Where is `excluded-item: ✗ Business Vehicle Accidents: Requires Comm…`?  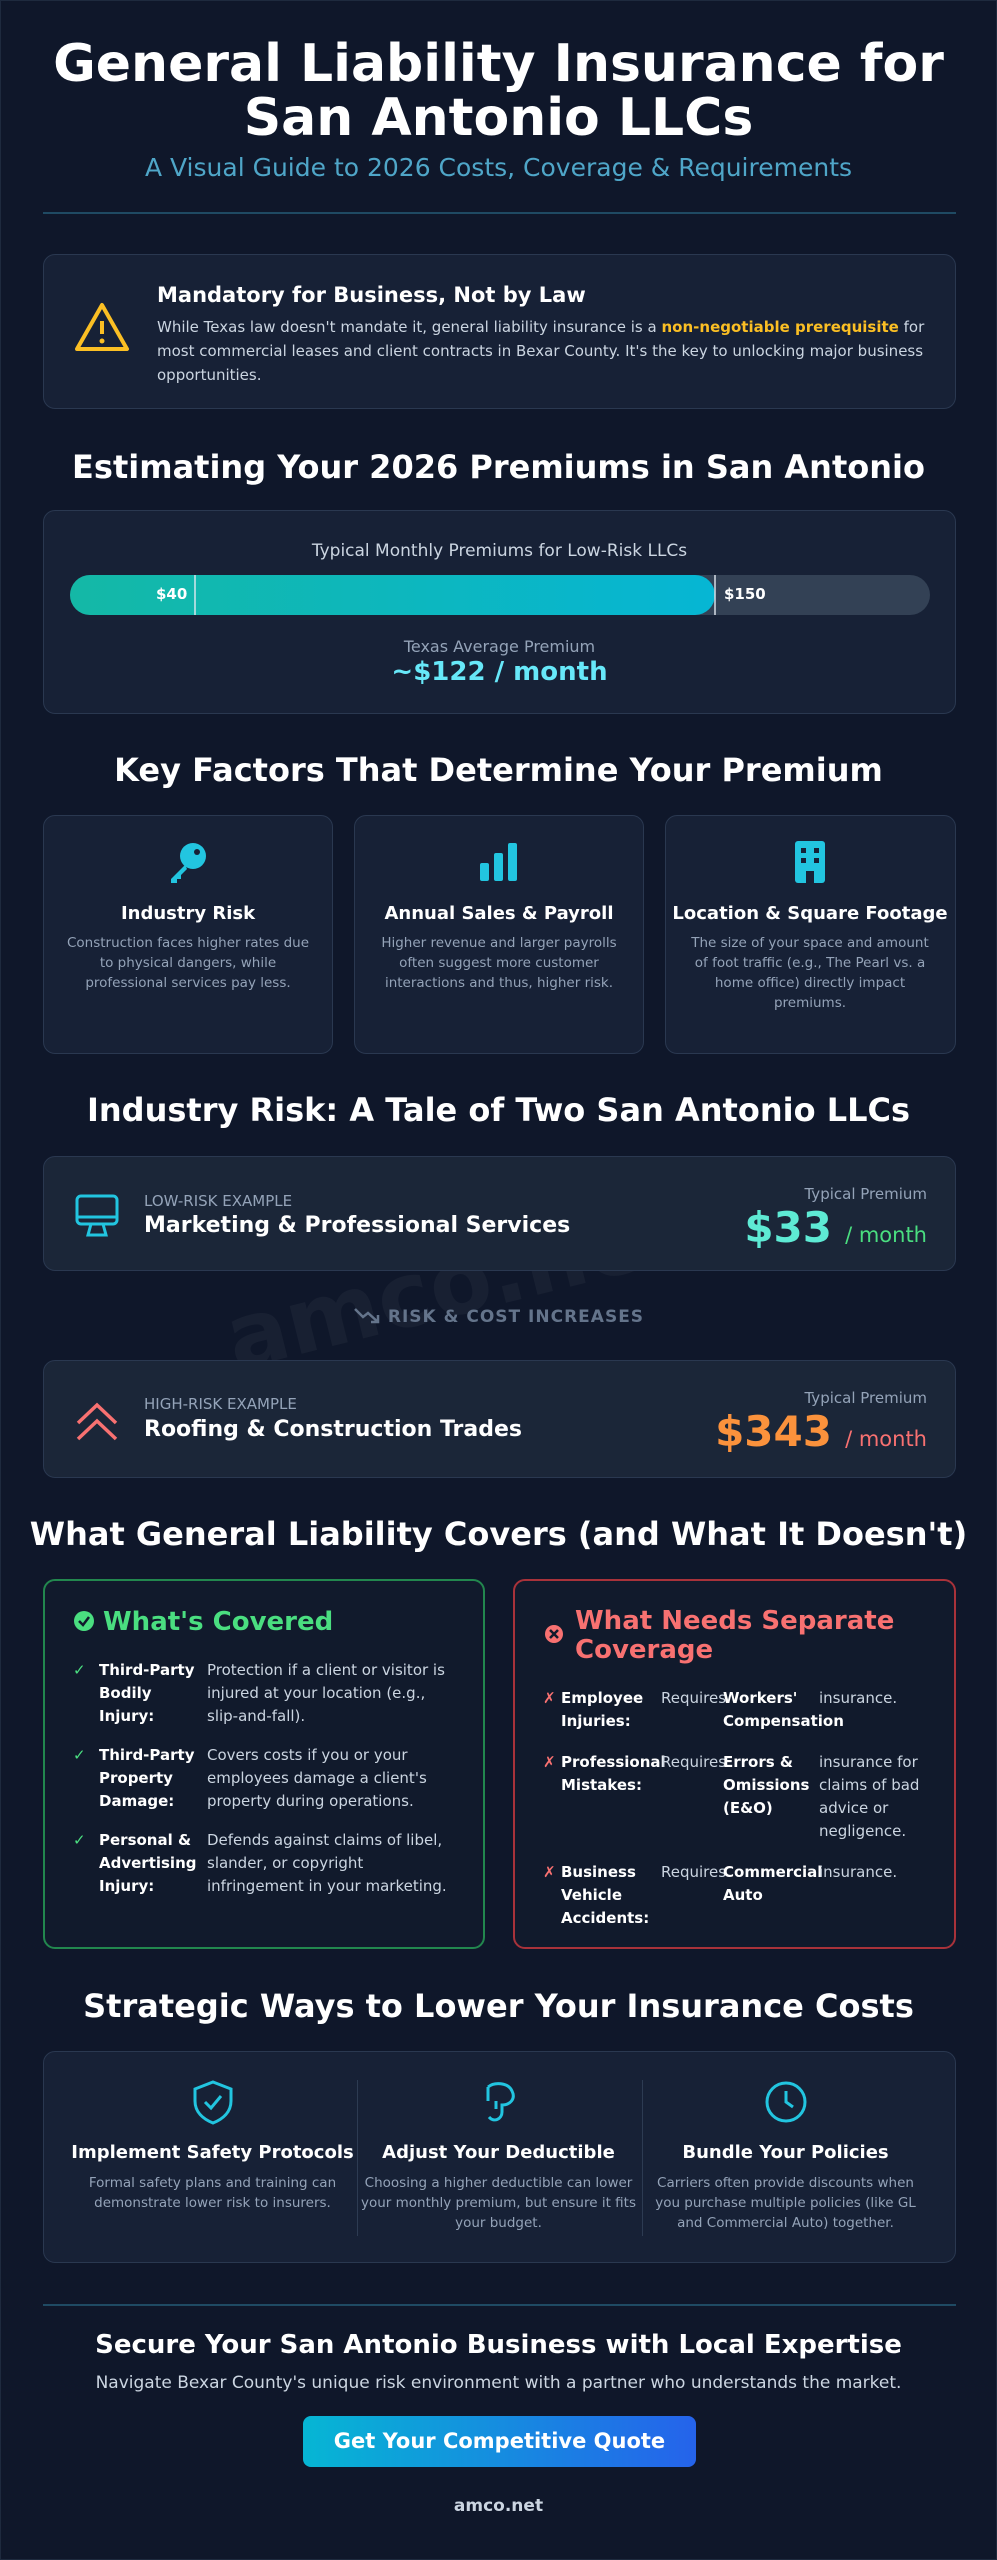
excluded-item: ✗ Business Vehicle Accidents: Requires Comm… is located at coordinates (734, 1895).